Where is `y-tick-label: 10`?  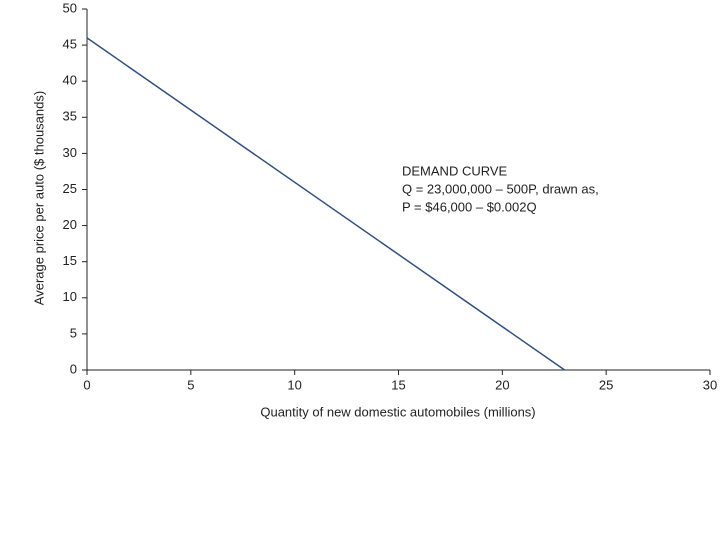
y-tick-label: 10 is located at coordinates (70, 296).